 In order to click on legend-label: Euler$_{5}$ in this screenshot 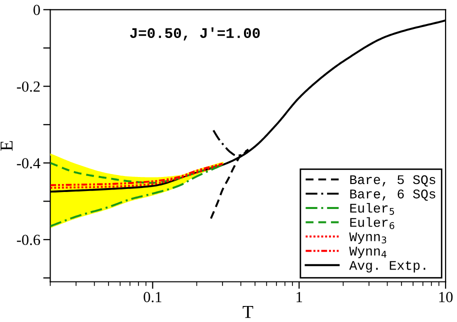, I will do `click(372, 208)`.